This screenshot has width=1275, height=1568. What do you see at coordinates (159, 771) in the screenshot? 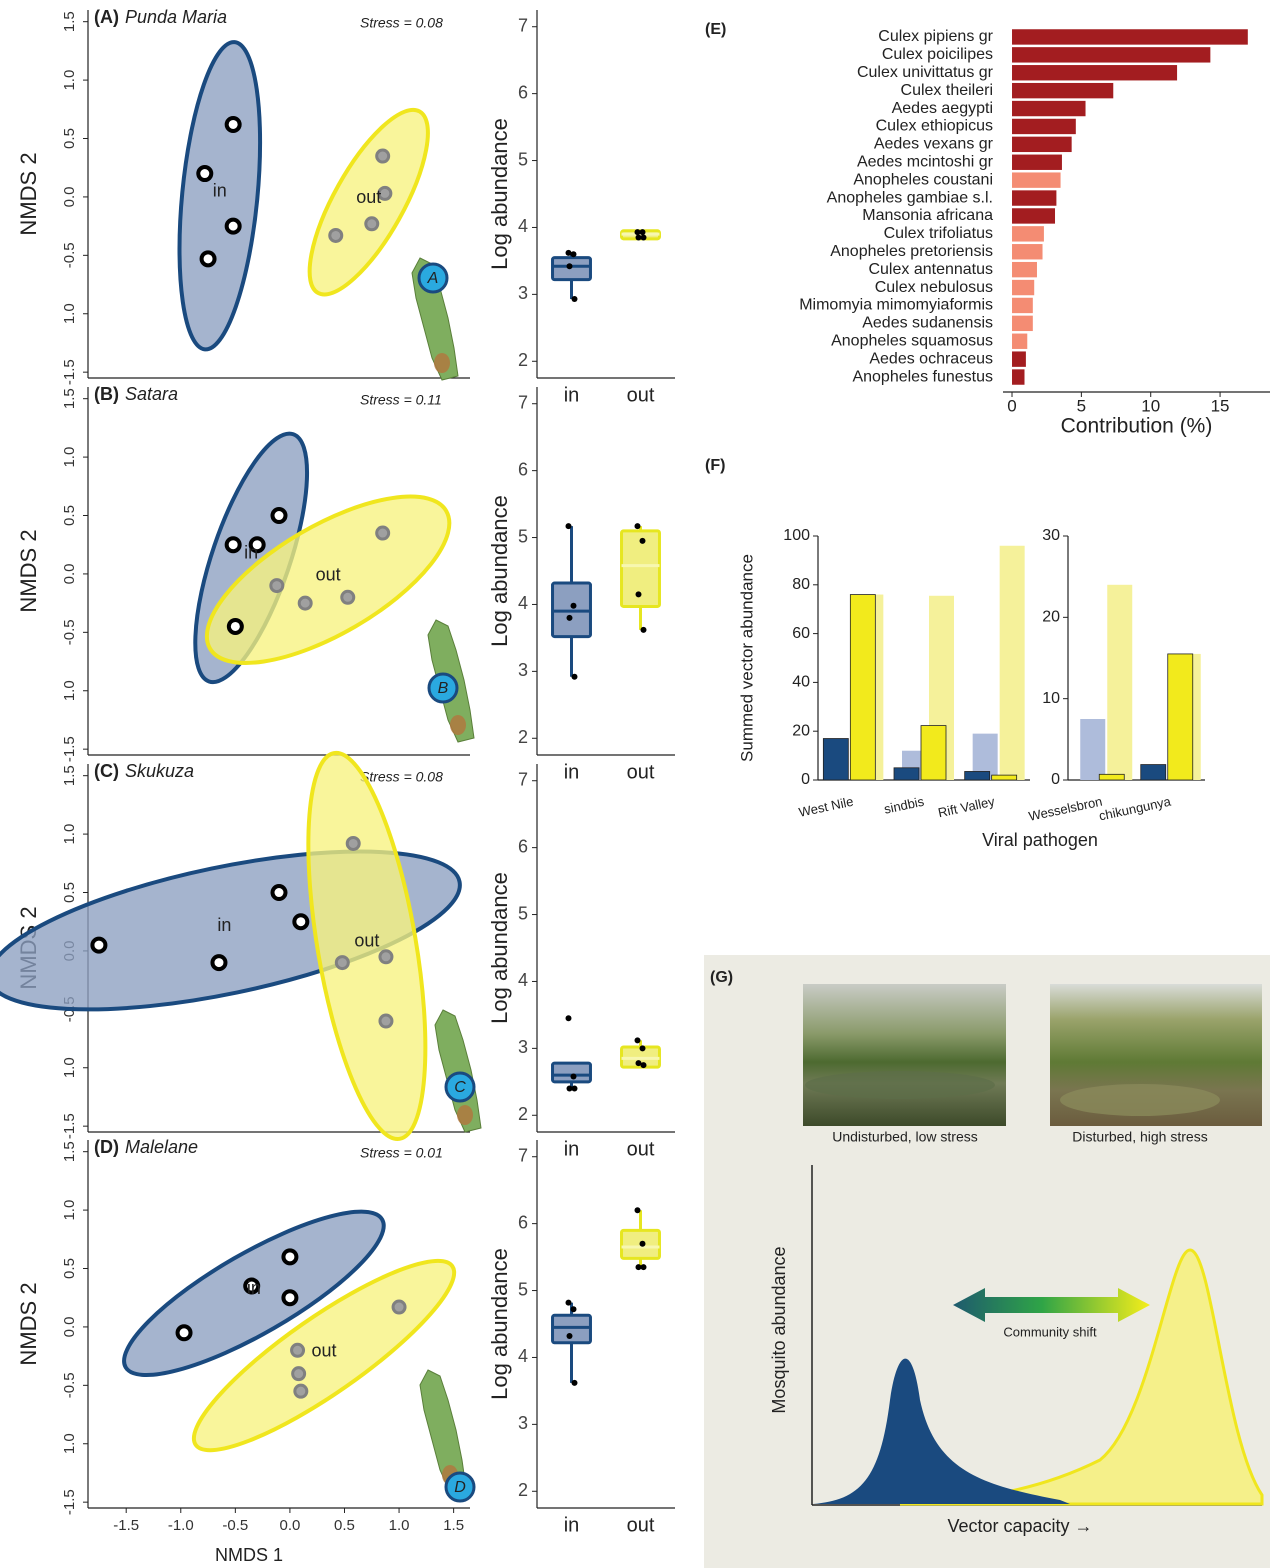
I see `site-name: Skukuza` at bounding box center [159, 771].